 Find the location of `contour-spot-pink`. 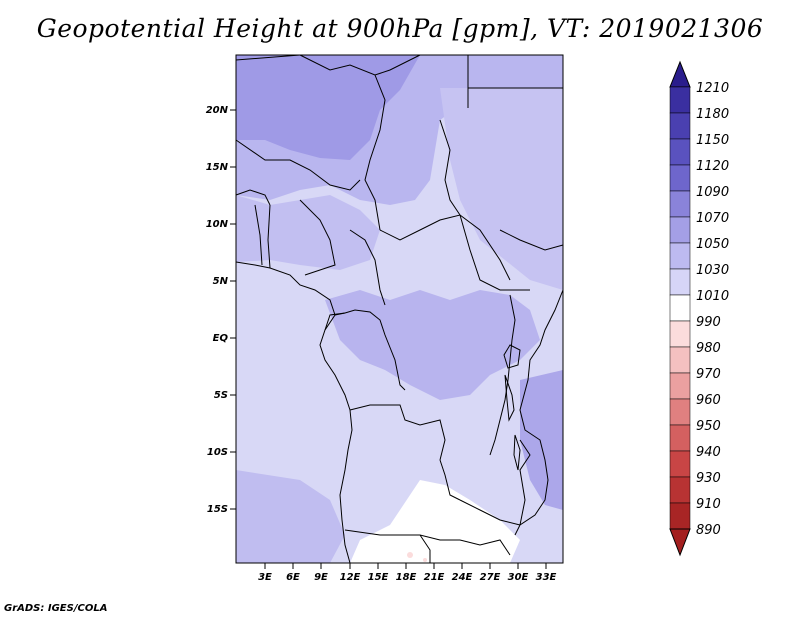

contour-spot-pink is located at coordinates (410, 555).